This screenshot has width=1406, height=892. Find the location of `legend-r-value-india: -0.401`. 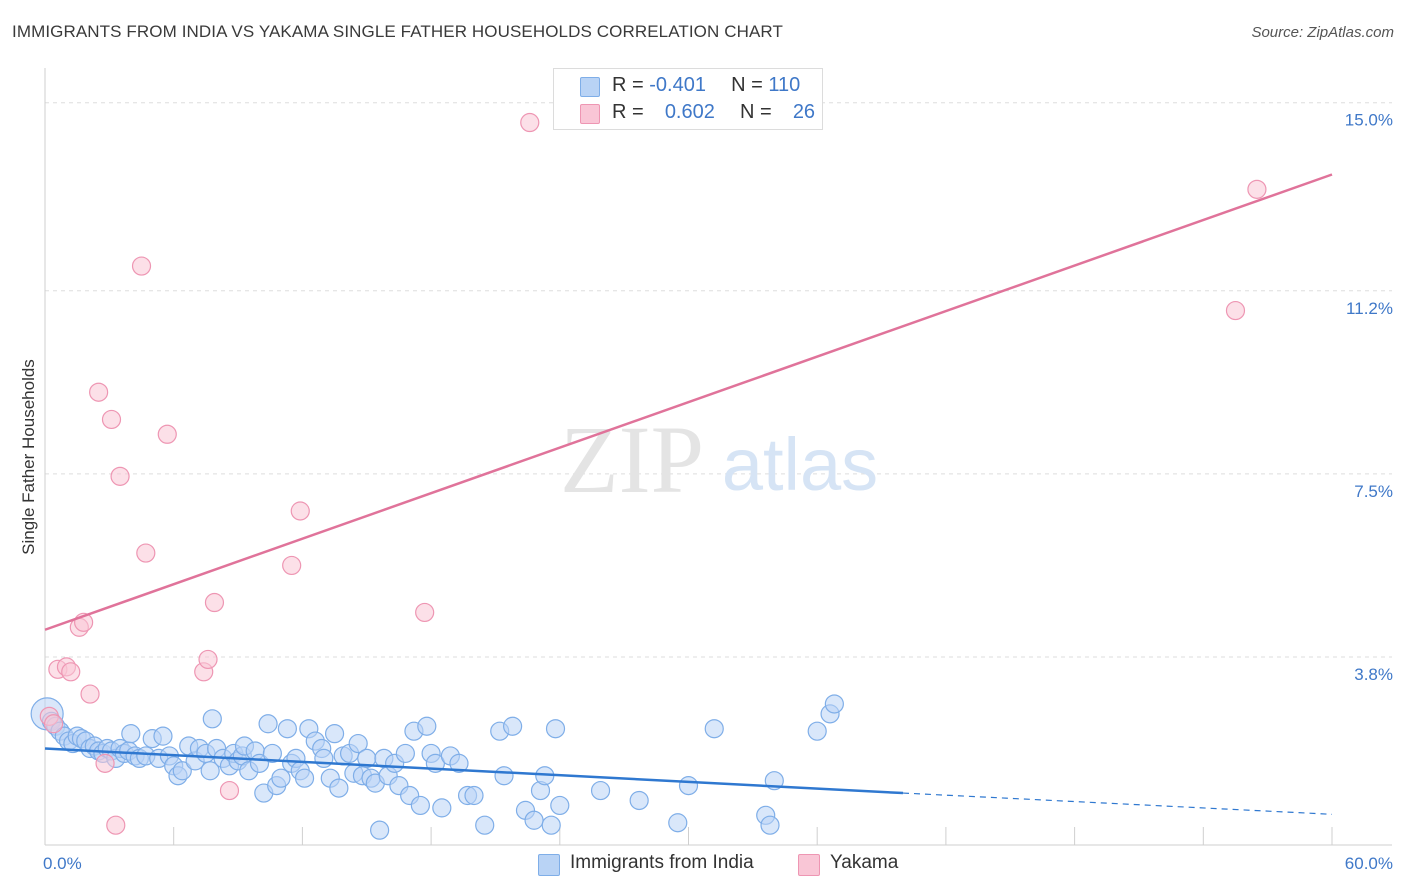

legend-r-value-india: -0.401 is located at coordinates (677, 85).